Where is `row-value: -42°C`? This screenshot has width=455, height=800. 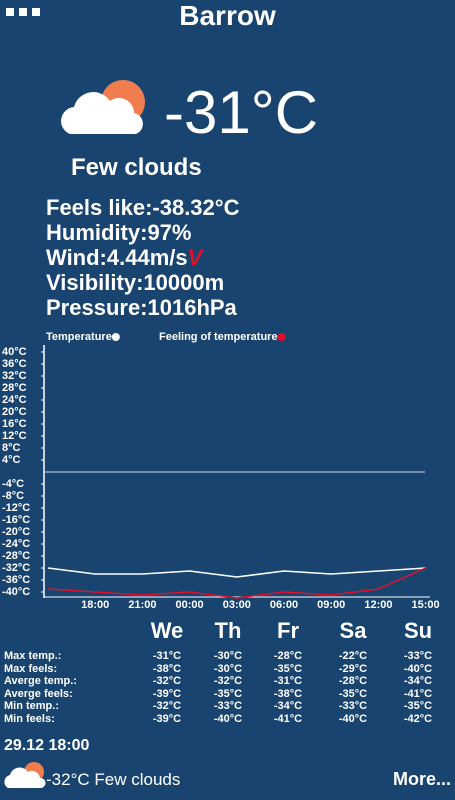
row-value: -42°C is located at coordinates (418, 719).